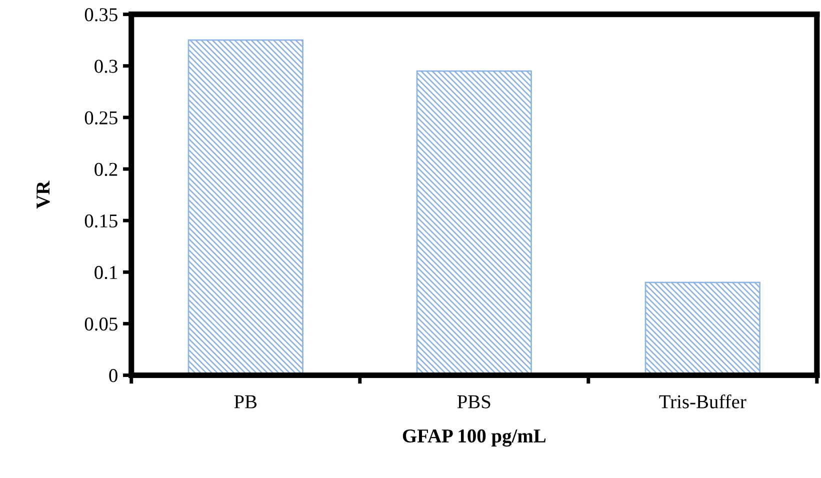  What do you see at coordinates (113, 375) in the screenshot?
I see `y-tick-label: 0` at bounding box center [113, 375].